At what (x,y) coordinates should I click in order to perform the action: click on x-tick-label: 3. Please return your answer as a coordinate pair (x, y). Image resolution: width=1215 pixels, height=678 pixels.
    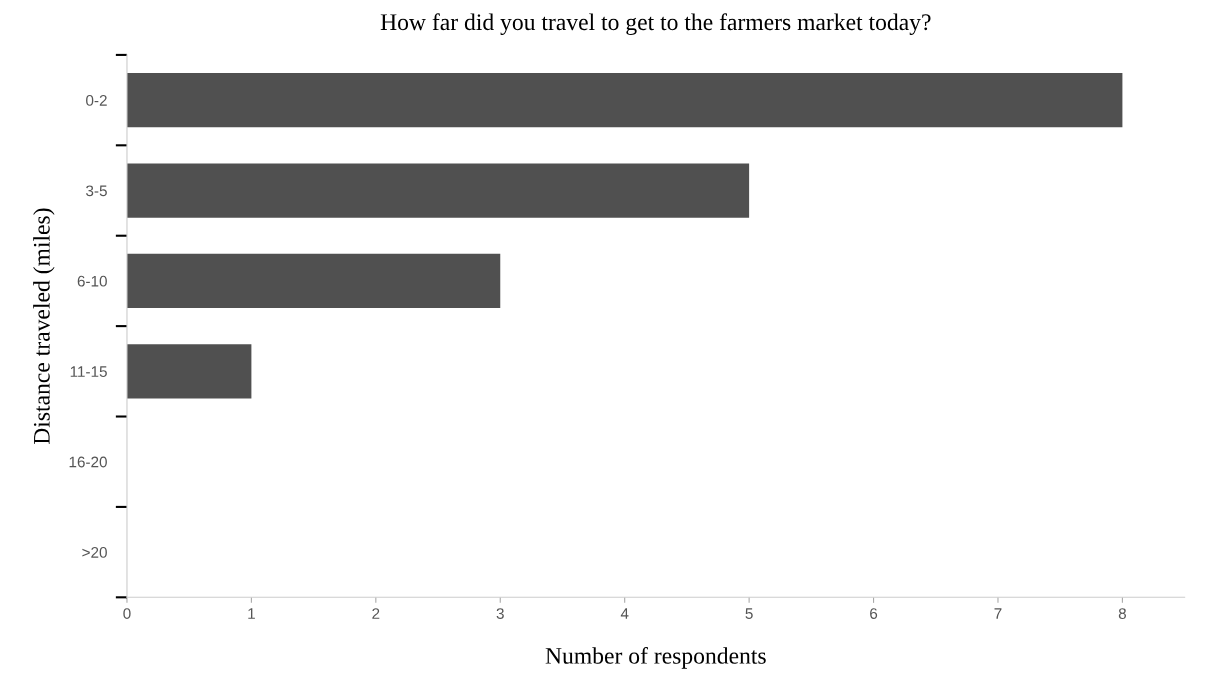
    Looking at the image, I should click on (500, 613).